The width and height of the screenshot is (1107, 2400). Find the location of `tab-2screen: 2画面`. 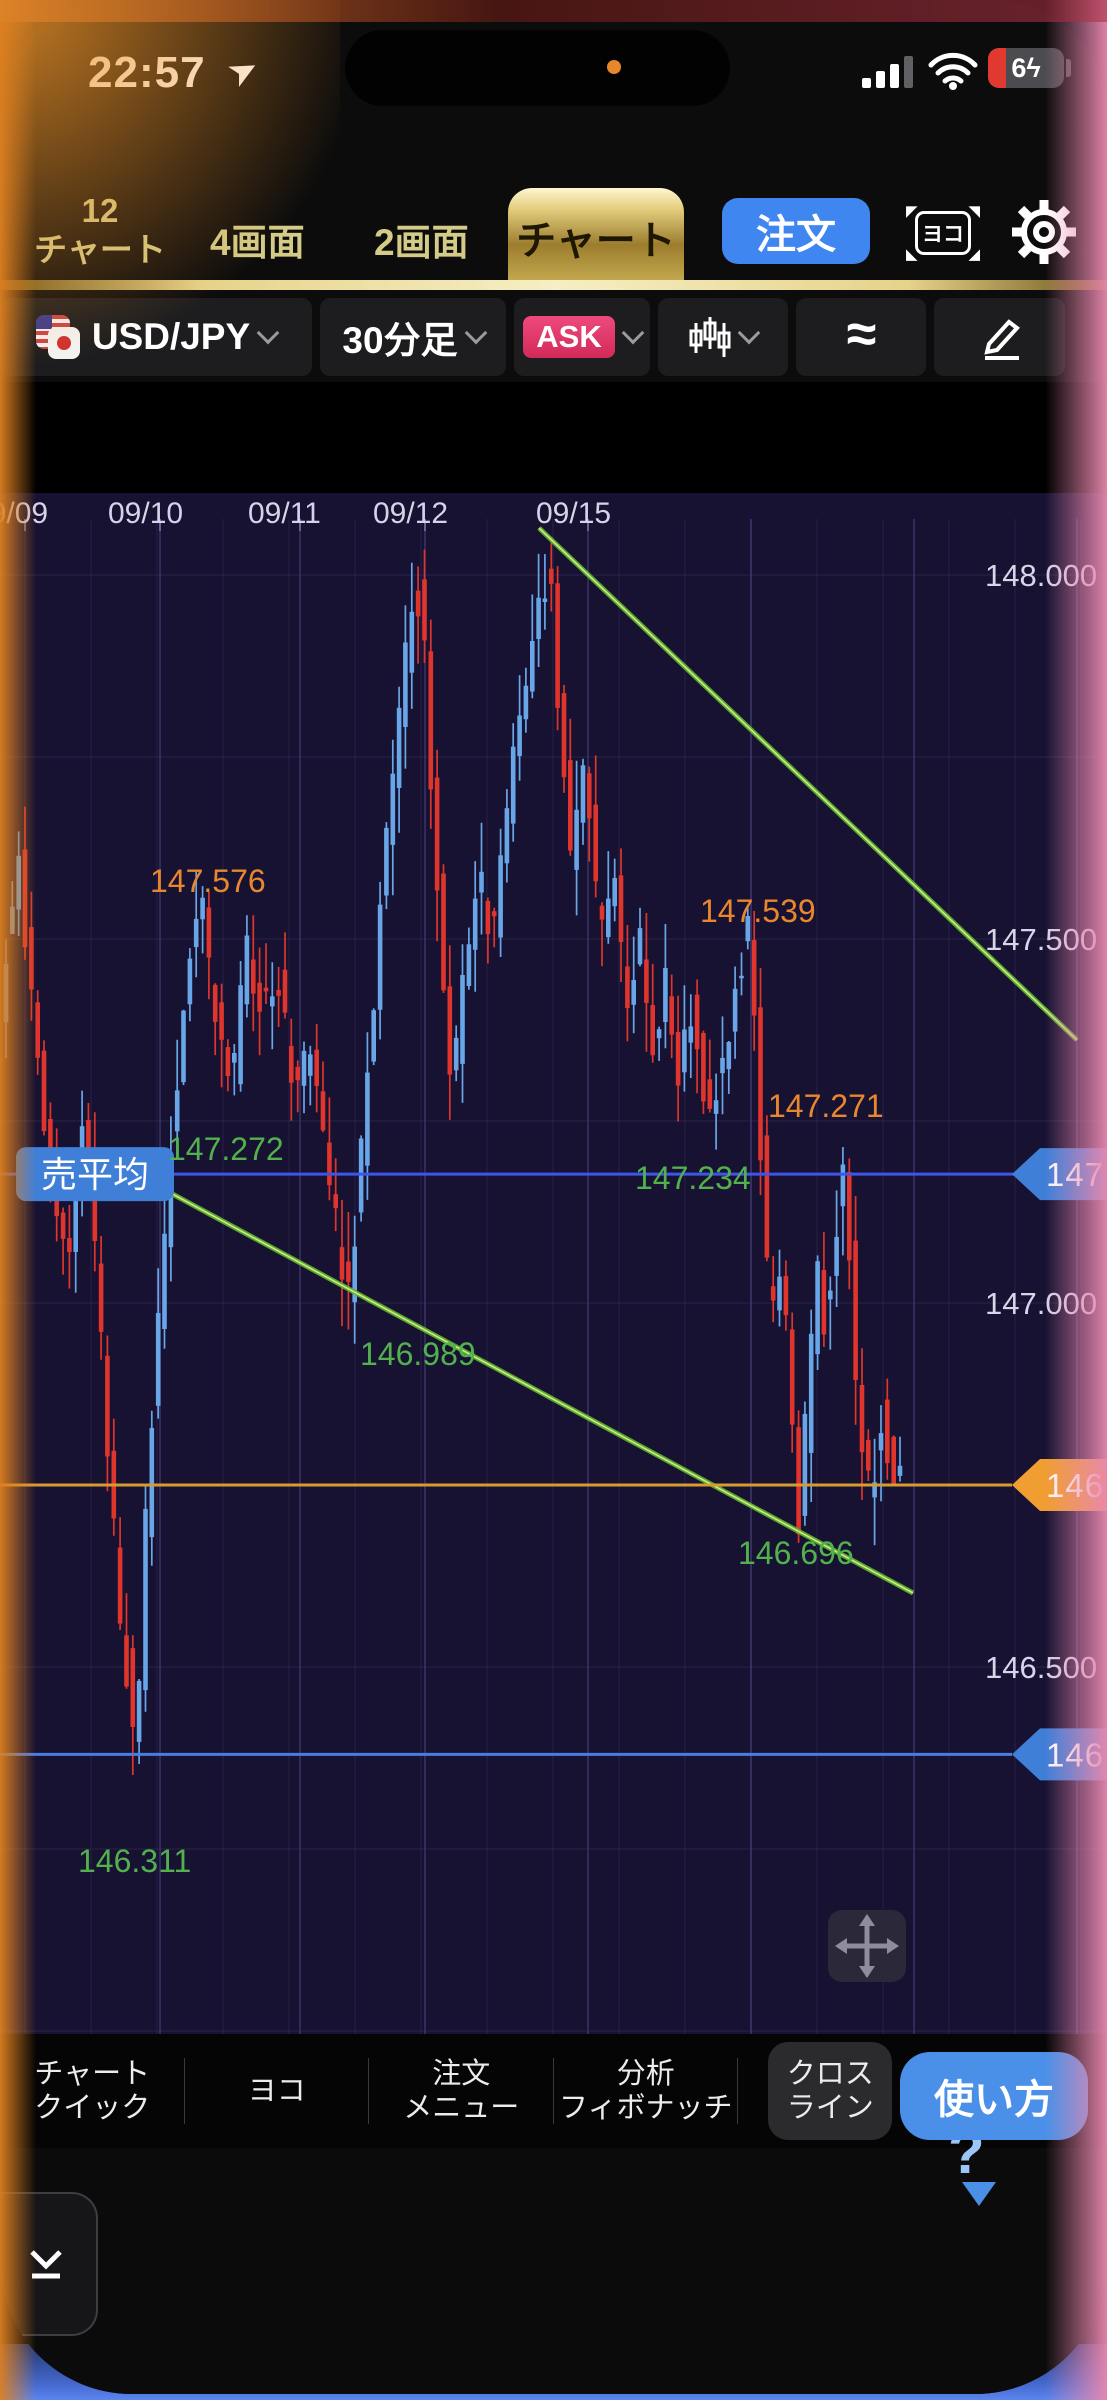

tab-2screen: 2画面 is located at coordinates (421, 242).